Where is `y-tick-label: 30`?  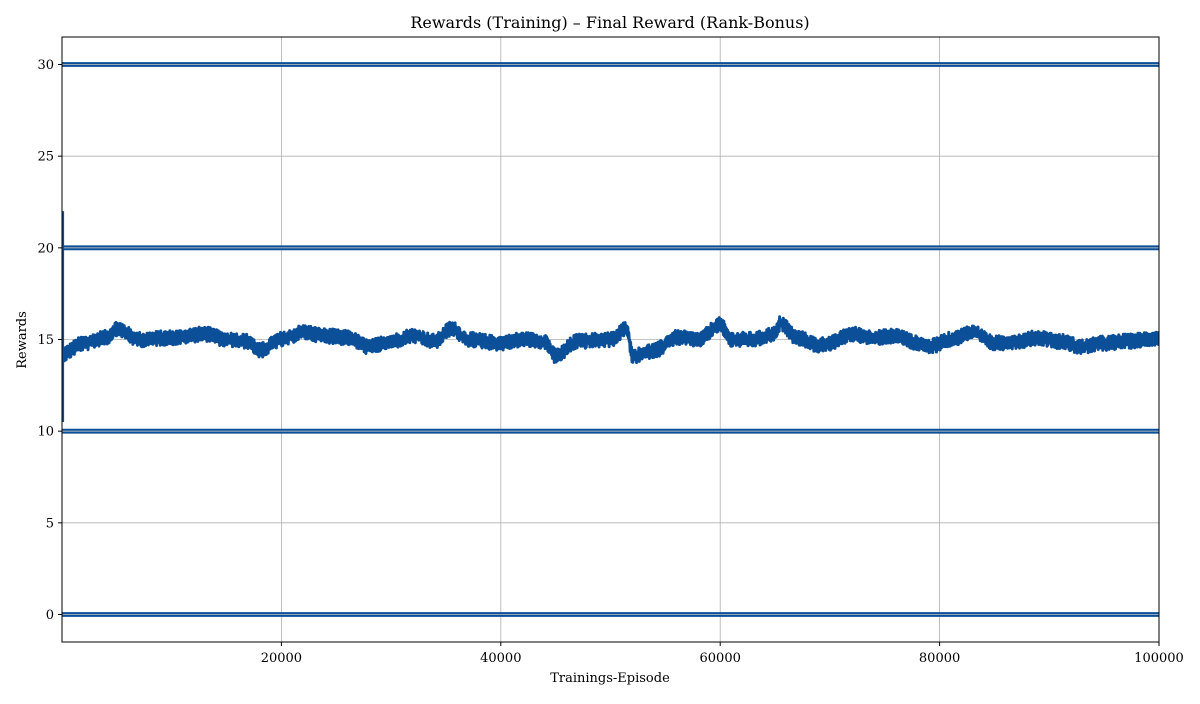 y-tick-label: 30 is located at coordinates (45, 65).